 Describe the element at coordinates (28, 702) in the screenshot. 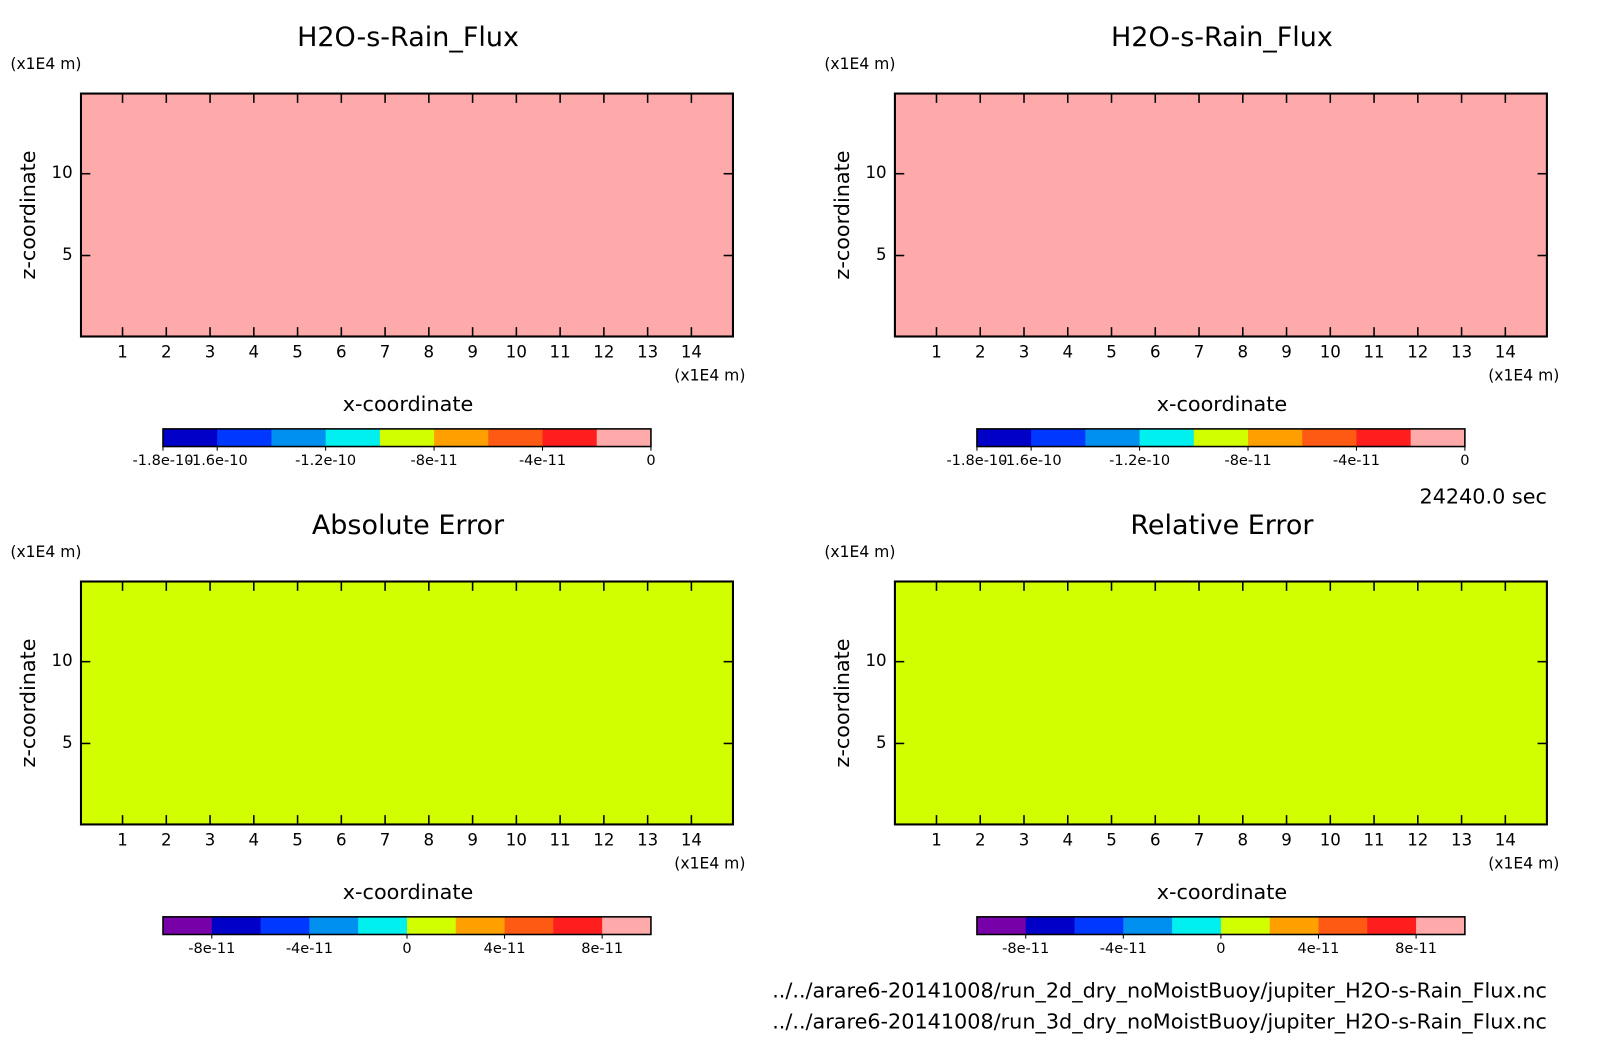

I see `y-axis-label: z-coordinate` at that location.